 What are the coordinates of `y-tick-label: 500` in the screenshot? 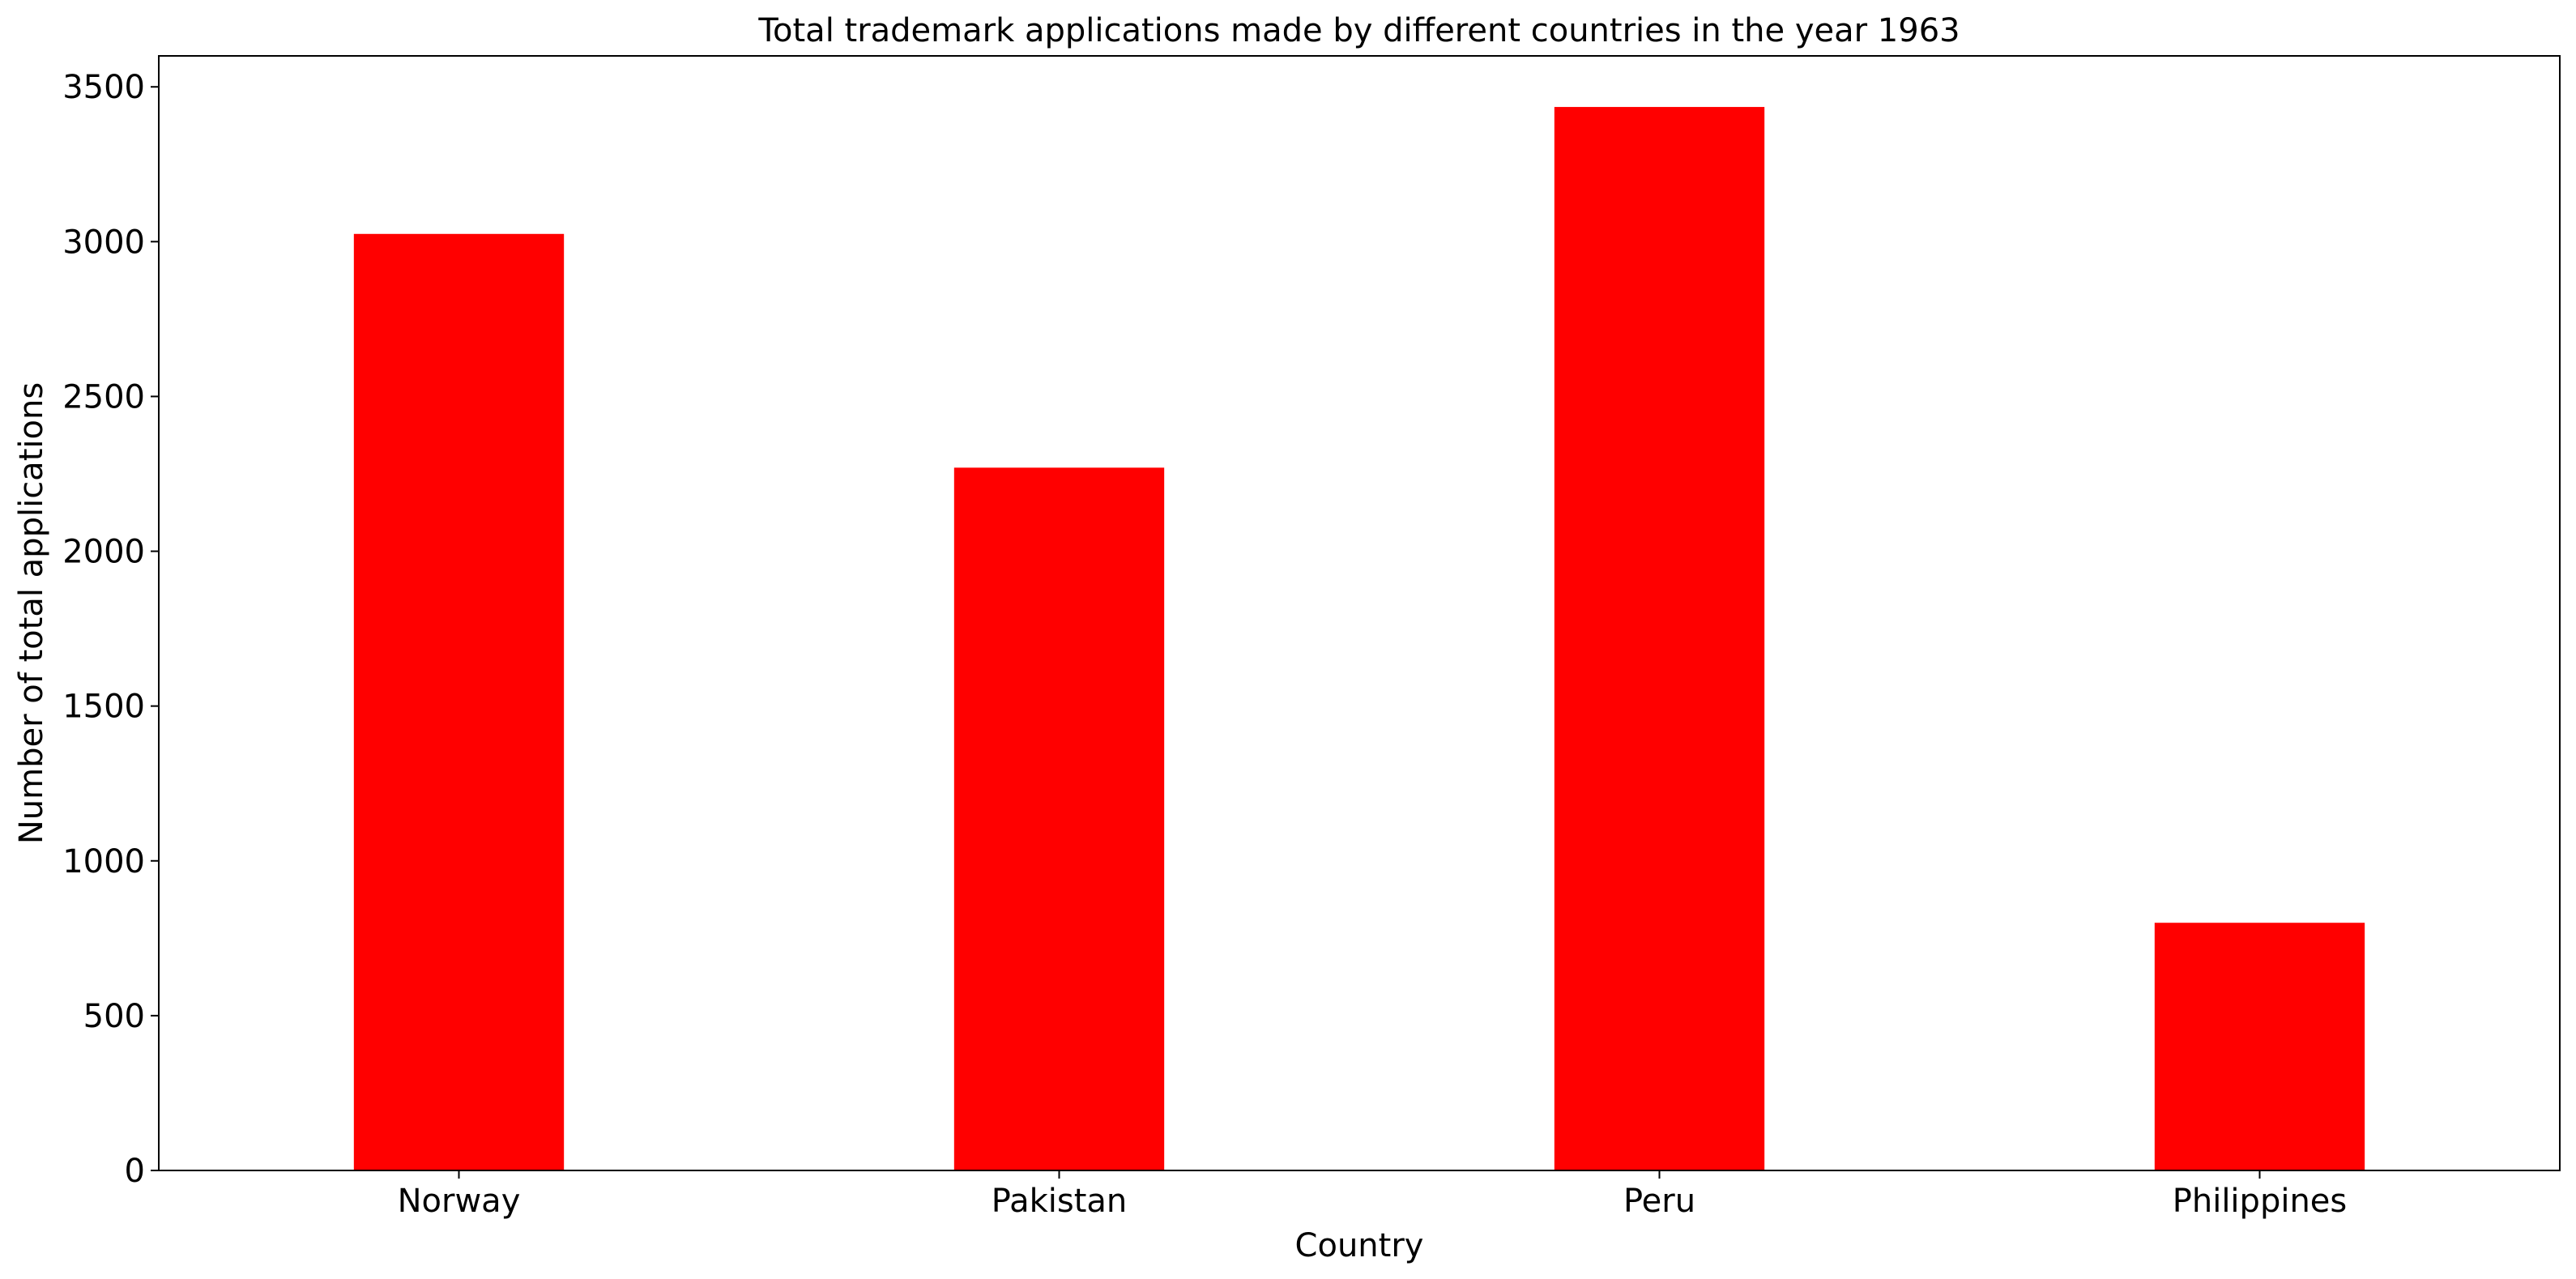 It's located at (114, 1016).